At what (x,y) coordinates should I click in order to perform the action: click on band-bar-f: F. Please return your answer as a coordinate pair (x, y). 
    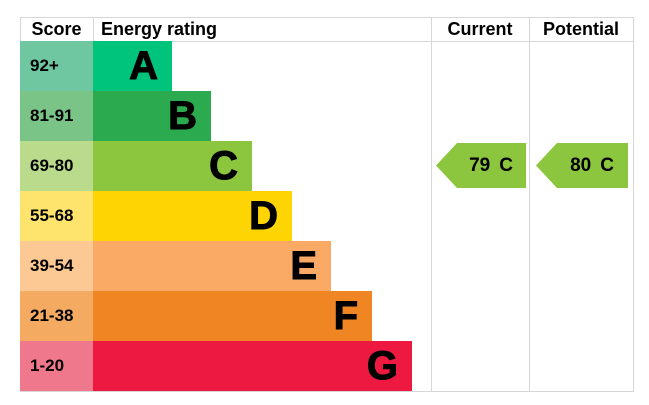
    Looking at the image, I should click on (232, 316).